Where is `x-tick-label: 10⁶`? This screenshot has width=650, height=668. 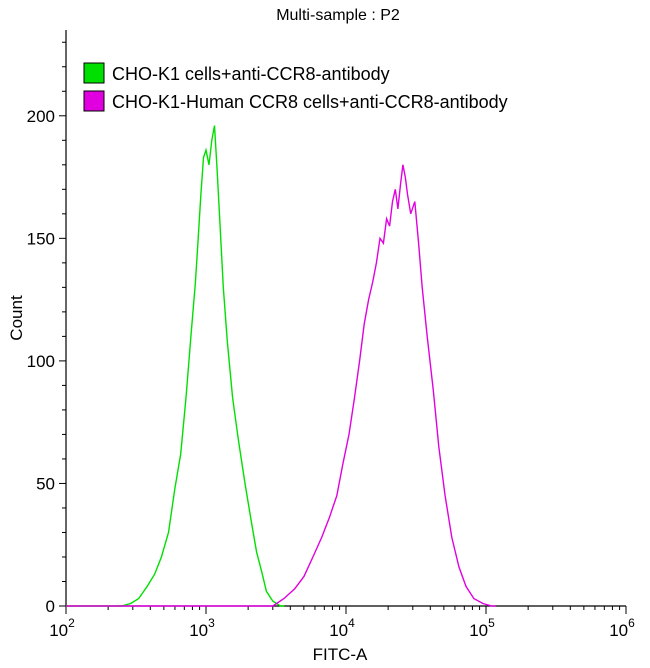 x-tick-label: 10⁶ is located at coordinates (622, 628).